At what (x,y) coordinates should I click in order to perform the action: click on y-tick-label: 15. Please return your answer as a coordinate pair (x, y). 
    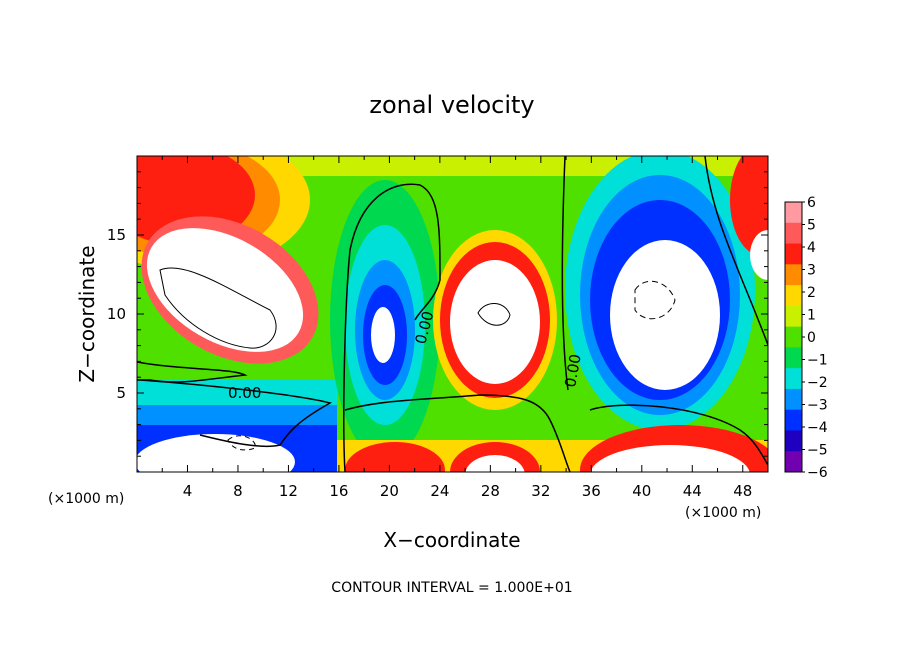
    Looking at the image, I should click on (116, 235).